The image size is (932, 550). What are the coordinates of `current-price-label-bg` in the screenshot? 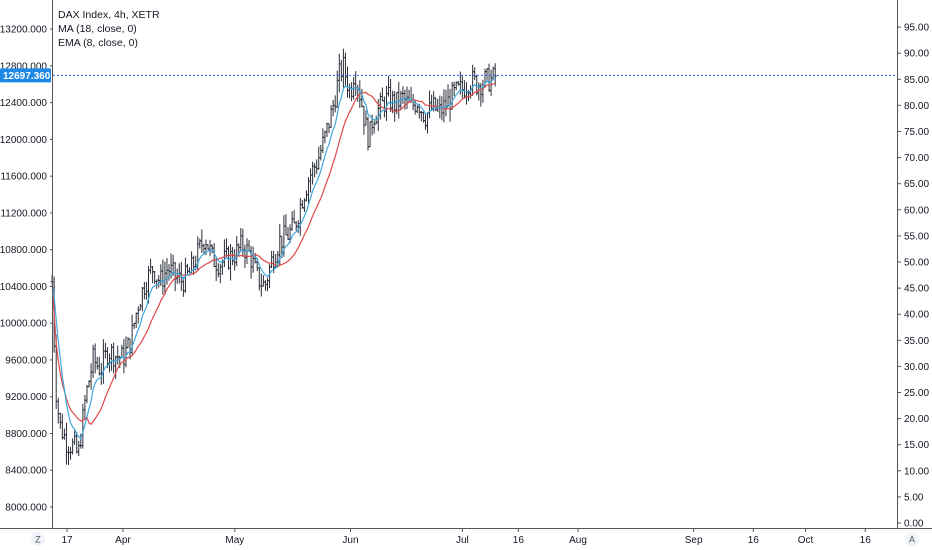 It's located at (25, 75).